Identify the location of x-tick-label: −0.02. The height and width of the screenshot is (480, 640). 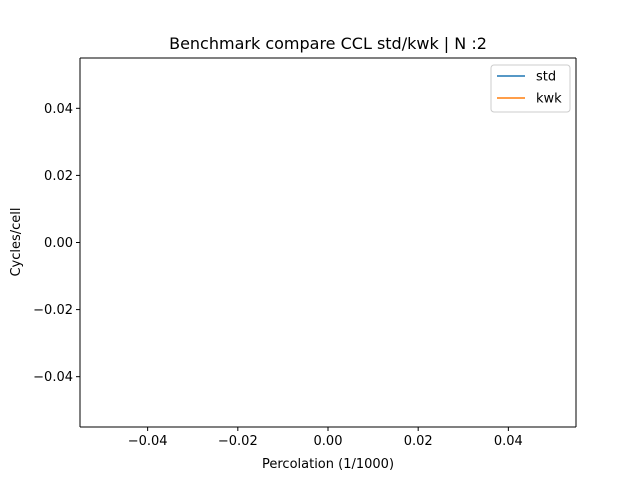
(238, 441).